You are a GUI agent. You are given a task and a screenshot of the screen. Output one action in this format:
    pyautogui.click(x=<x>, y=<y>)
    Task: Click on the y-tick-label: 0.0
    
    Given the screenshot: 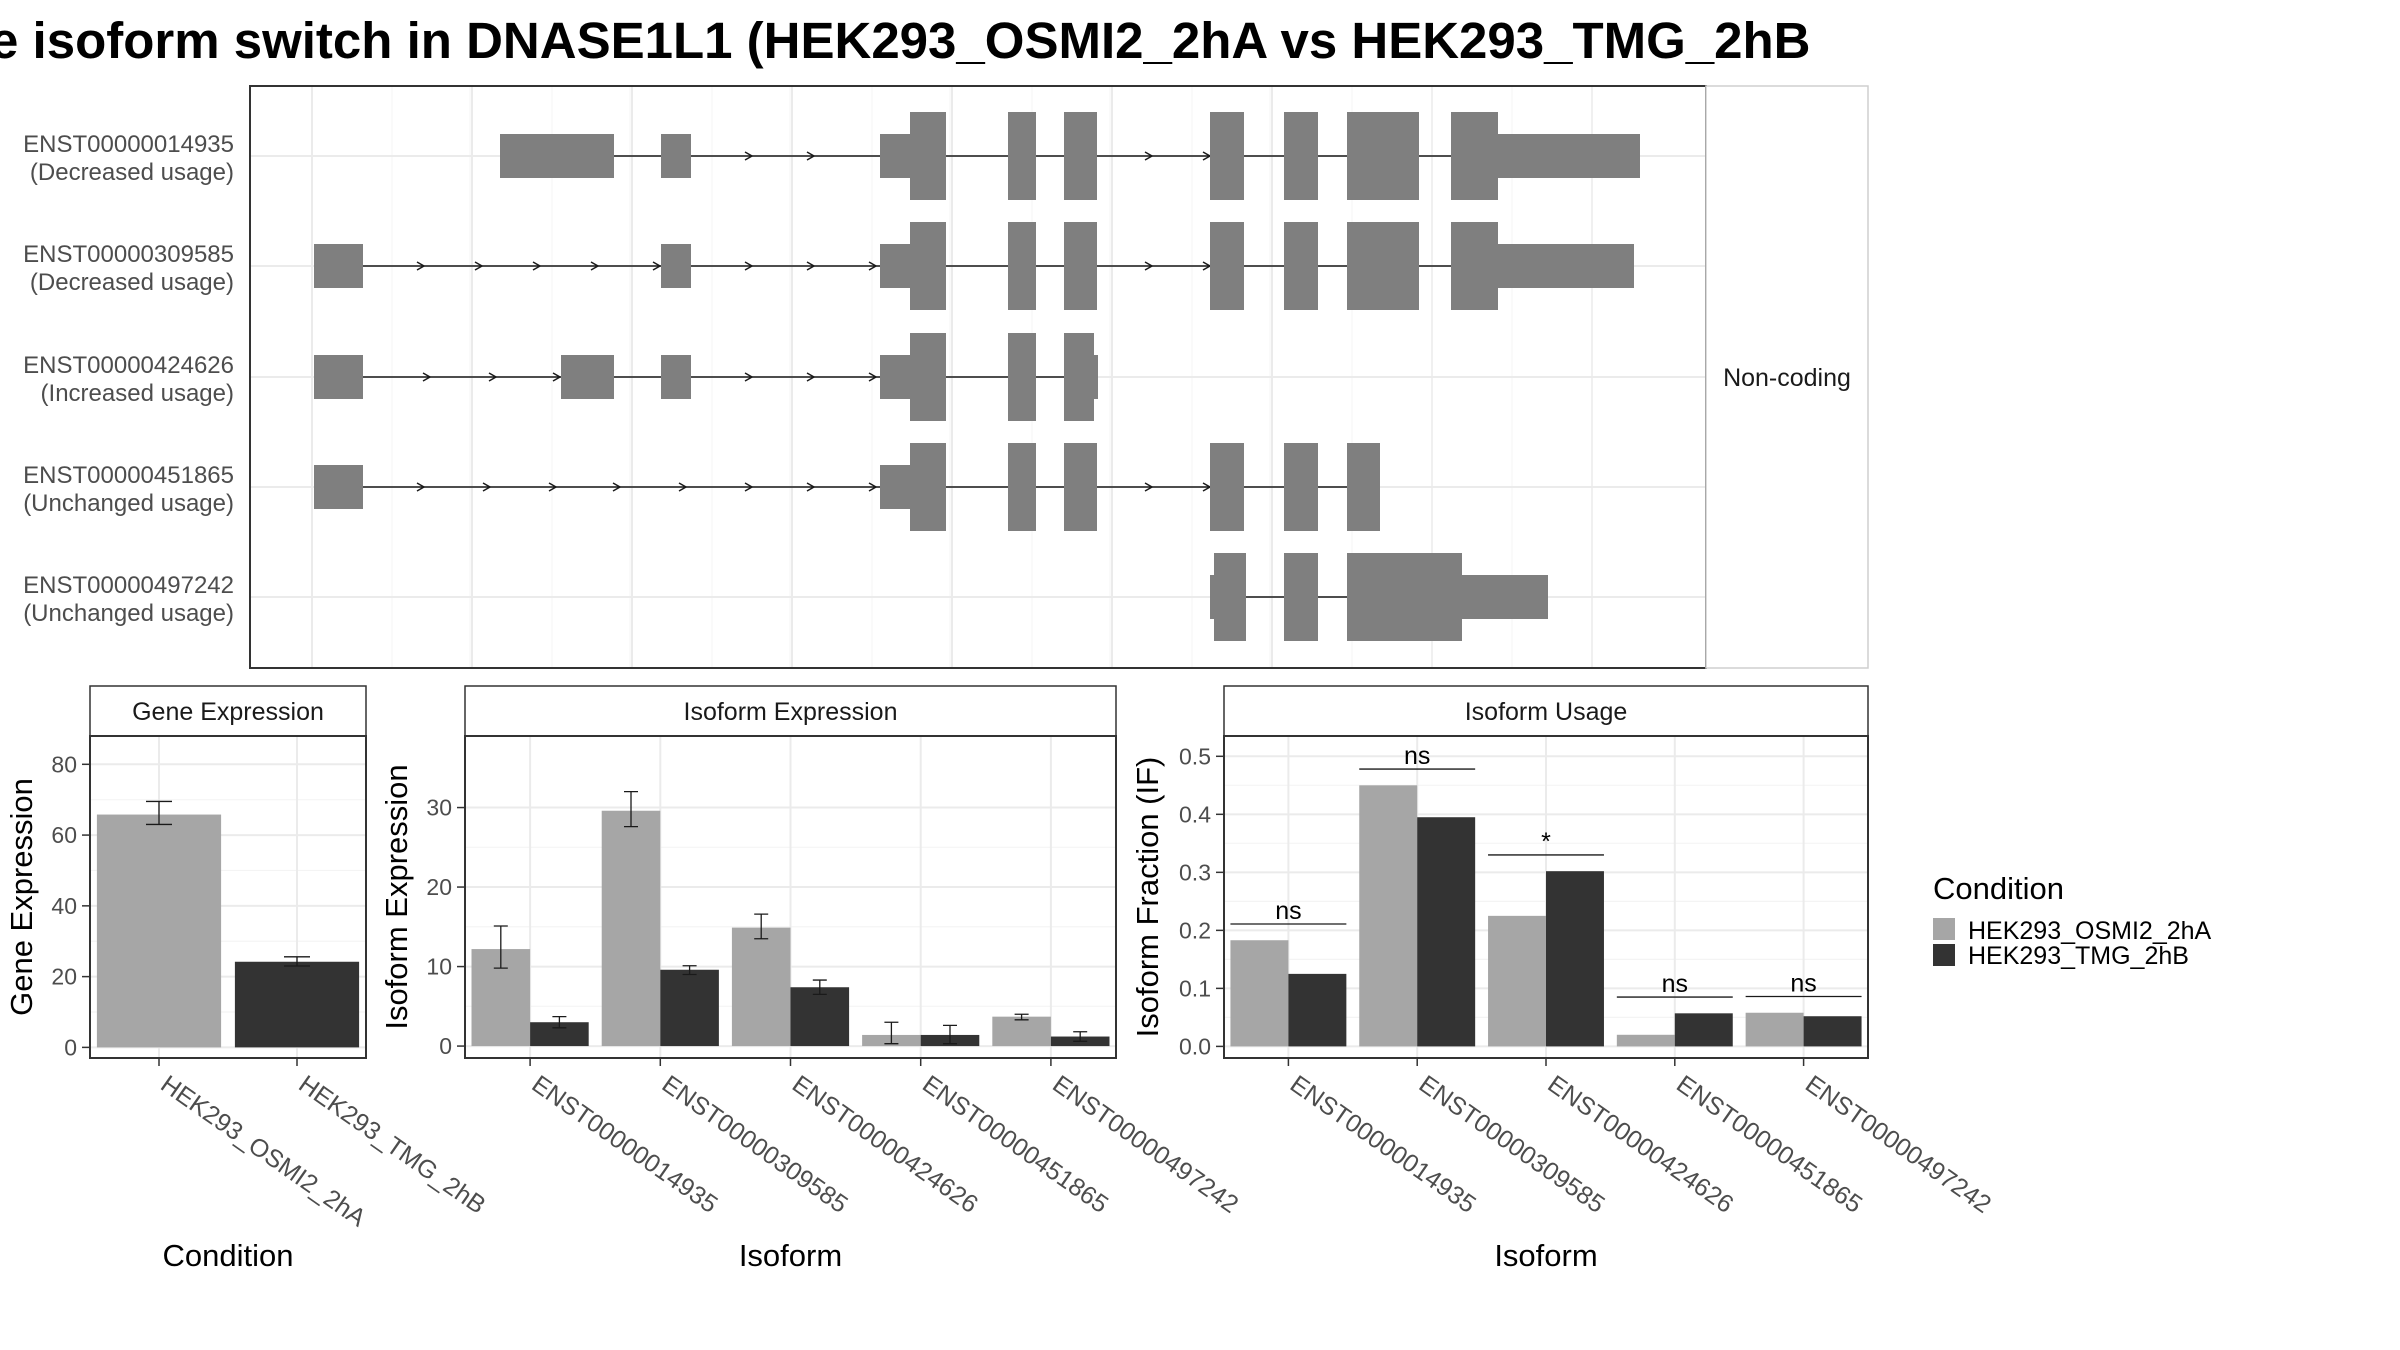 What is the action you would take?
    pyautogui.click(x=1195, y=1046)
    